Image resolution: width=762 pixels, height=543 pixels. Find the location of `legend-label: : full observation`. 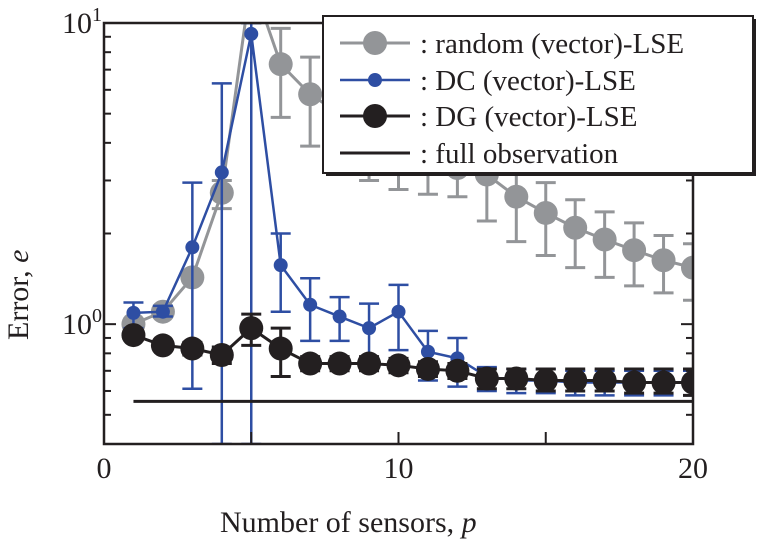

legend-label: : full observation is located at coordinates (519, 154).